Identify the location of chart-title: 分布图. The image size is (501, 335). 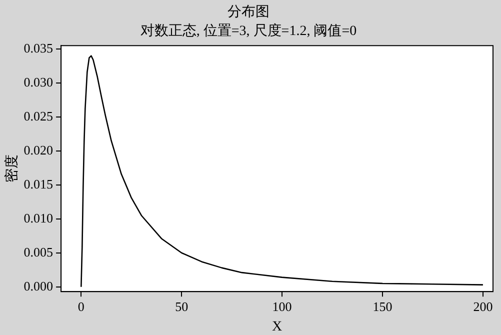
(249, 12).